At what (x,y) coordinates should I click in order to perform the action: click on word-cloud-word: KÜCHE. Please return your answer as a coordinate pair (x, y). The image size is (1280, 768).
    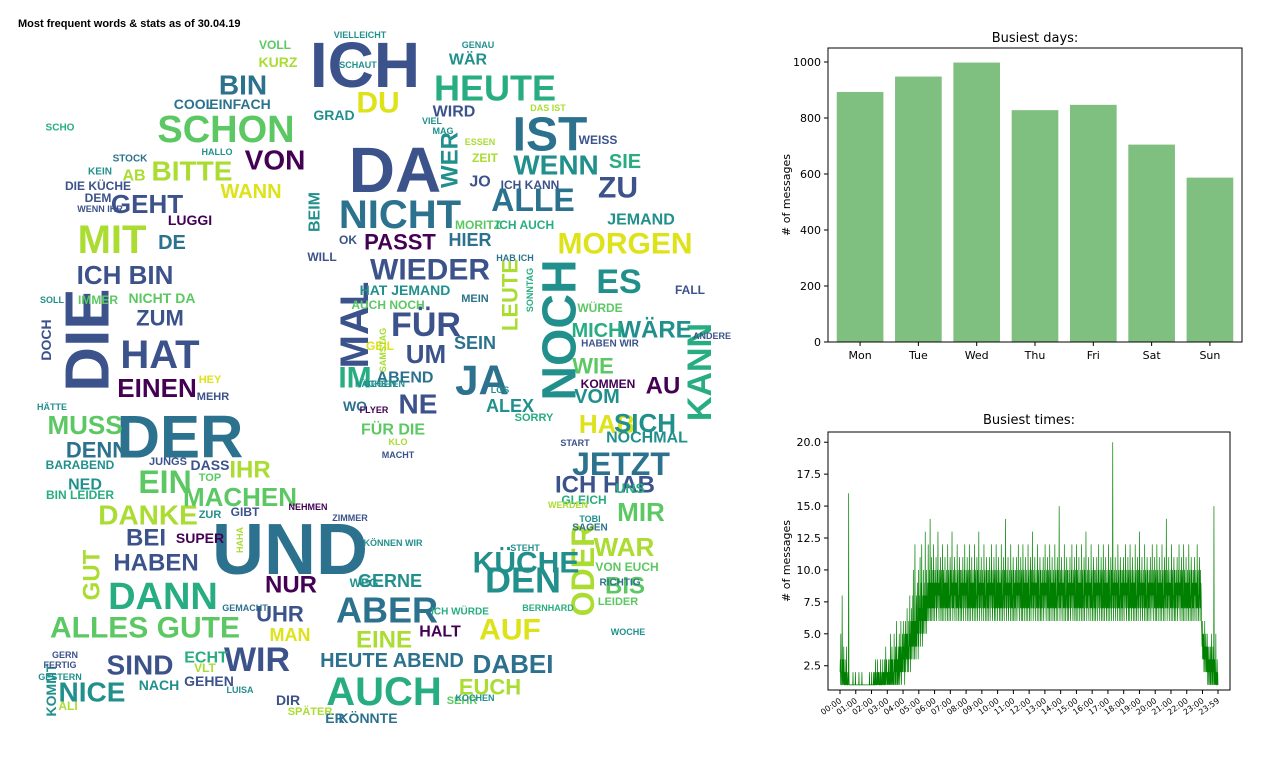
    Looking at the image, I should click on (526, 563).